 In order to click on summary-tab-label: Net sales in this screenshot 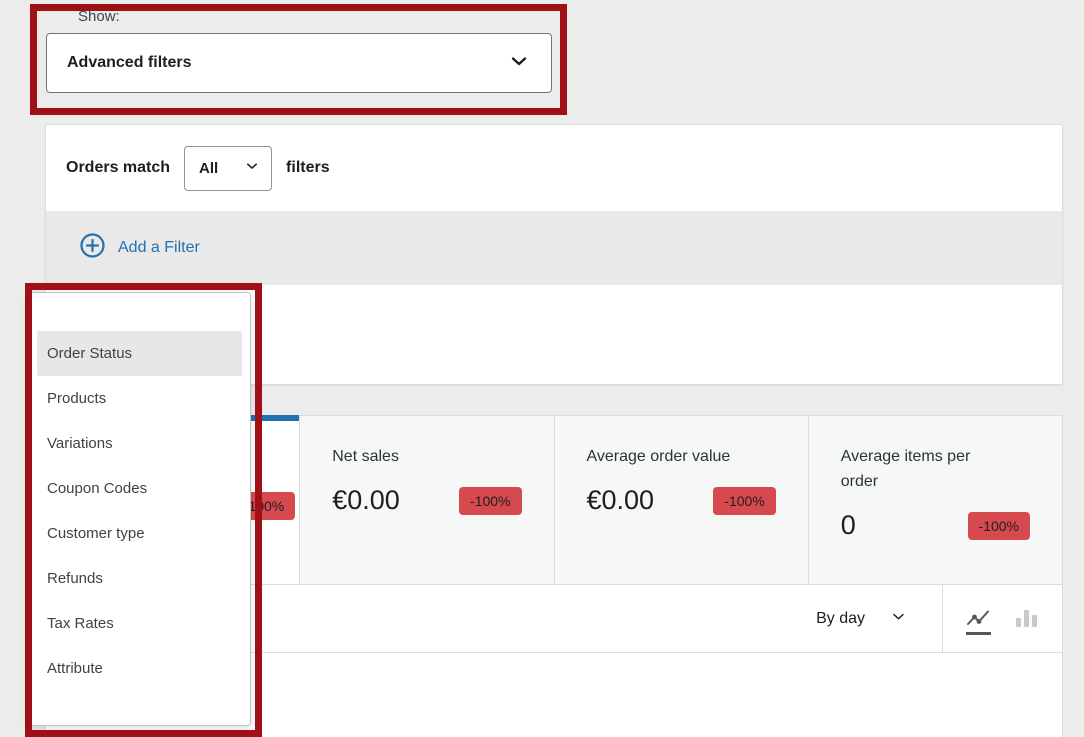, I will do `click(365, 456)`.